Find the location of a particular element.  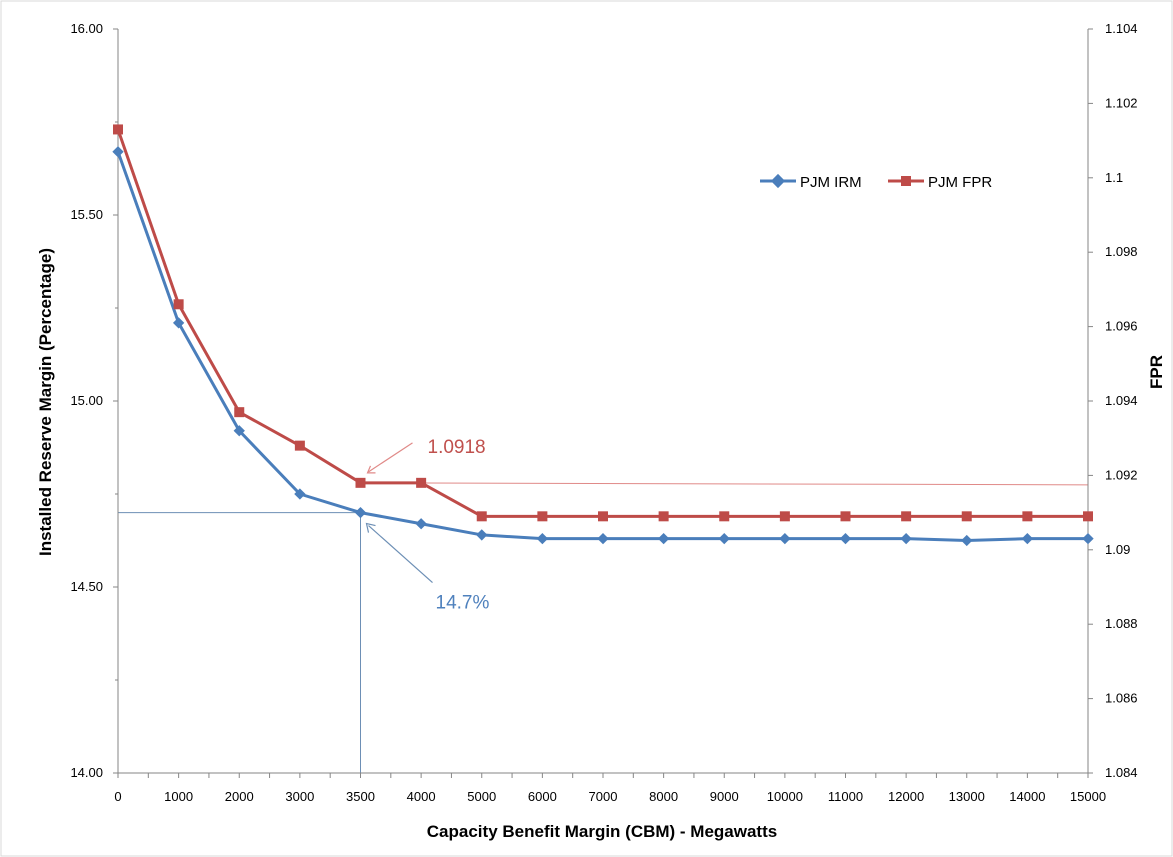

x-tick-label: 4000 is located at coordinates (421, 796).